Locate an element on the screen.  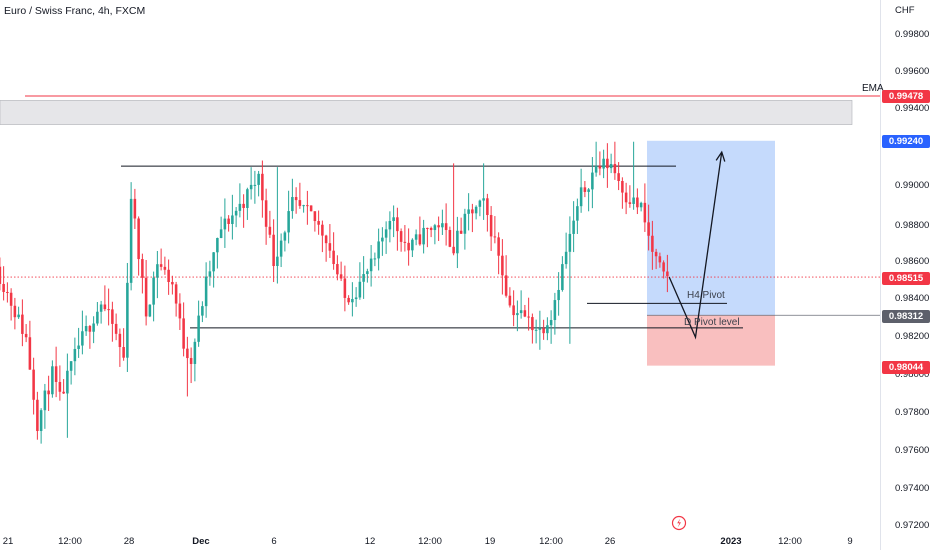
time-tick: 12 is located at coordinates (370, 541).